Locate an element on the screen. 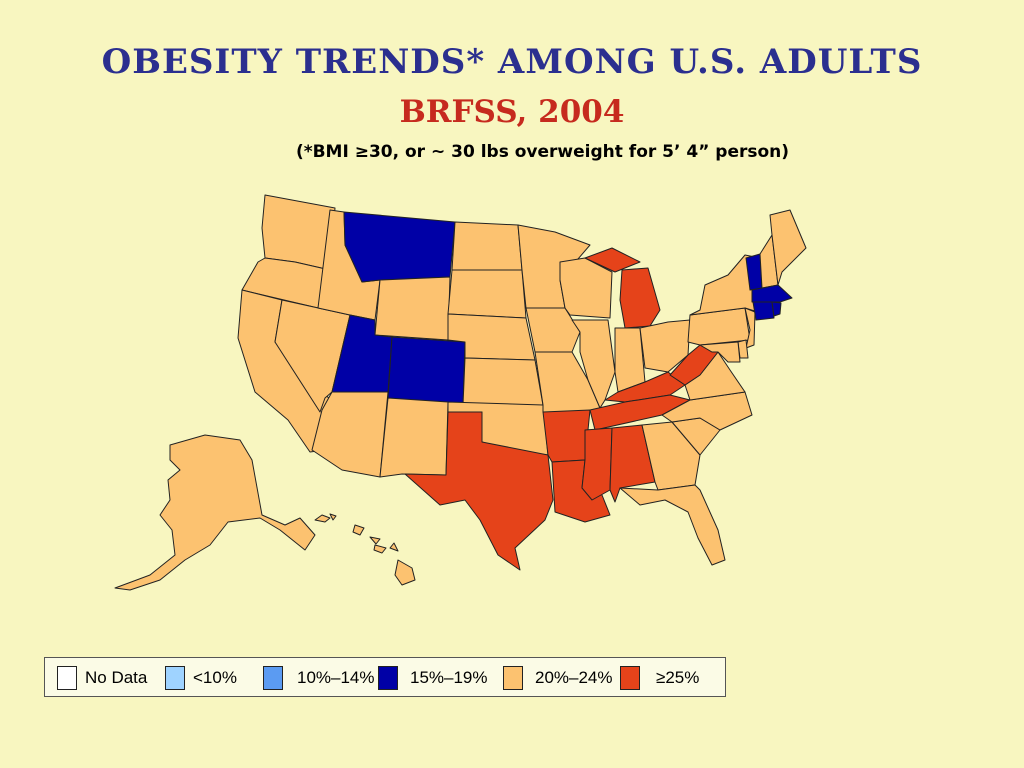  legend-item-10-14: 10%–14% is located at coordinates (319, 678).